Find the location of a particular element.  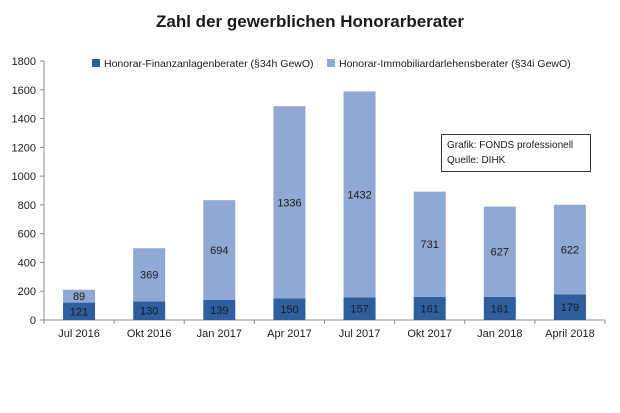

data-label-finanzanlagenberater: 157 is located at coordinates (359, 310).